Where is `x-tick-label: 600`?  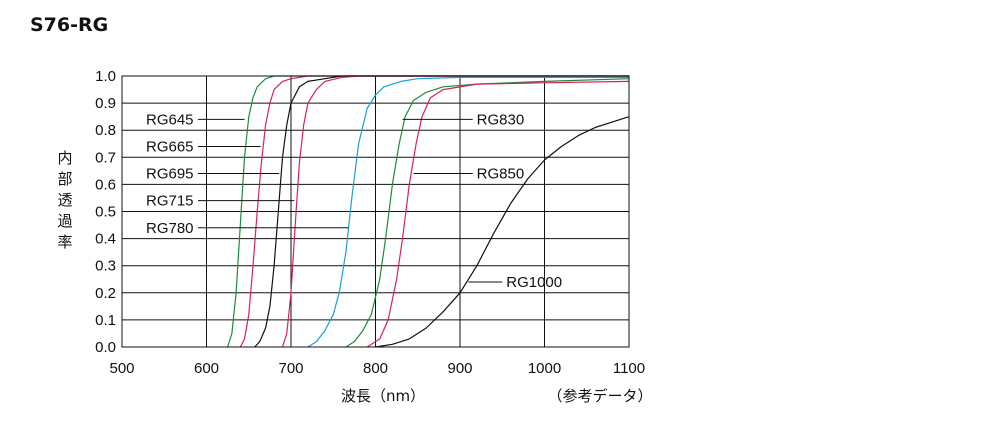
x-tick-label: 600 is located at coordinates (206, 368).